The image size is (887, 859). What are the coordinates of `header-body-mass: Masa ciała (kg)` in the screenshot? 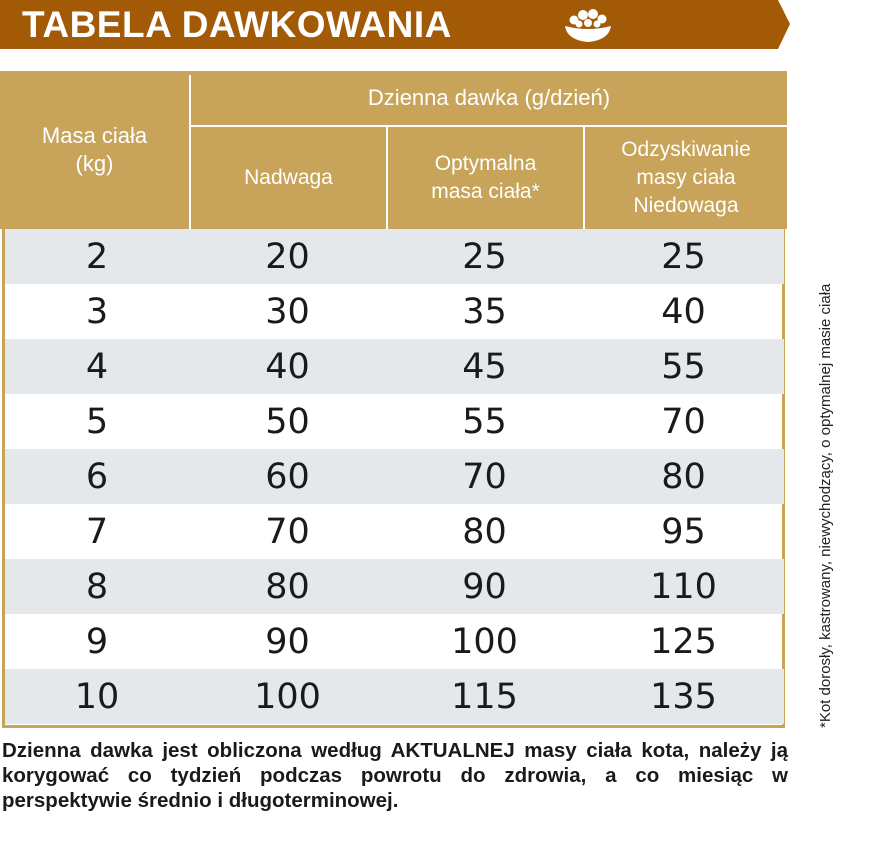 It's located at (94, 149).